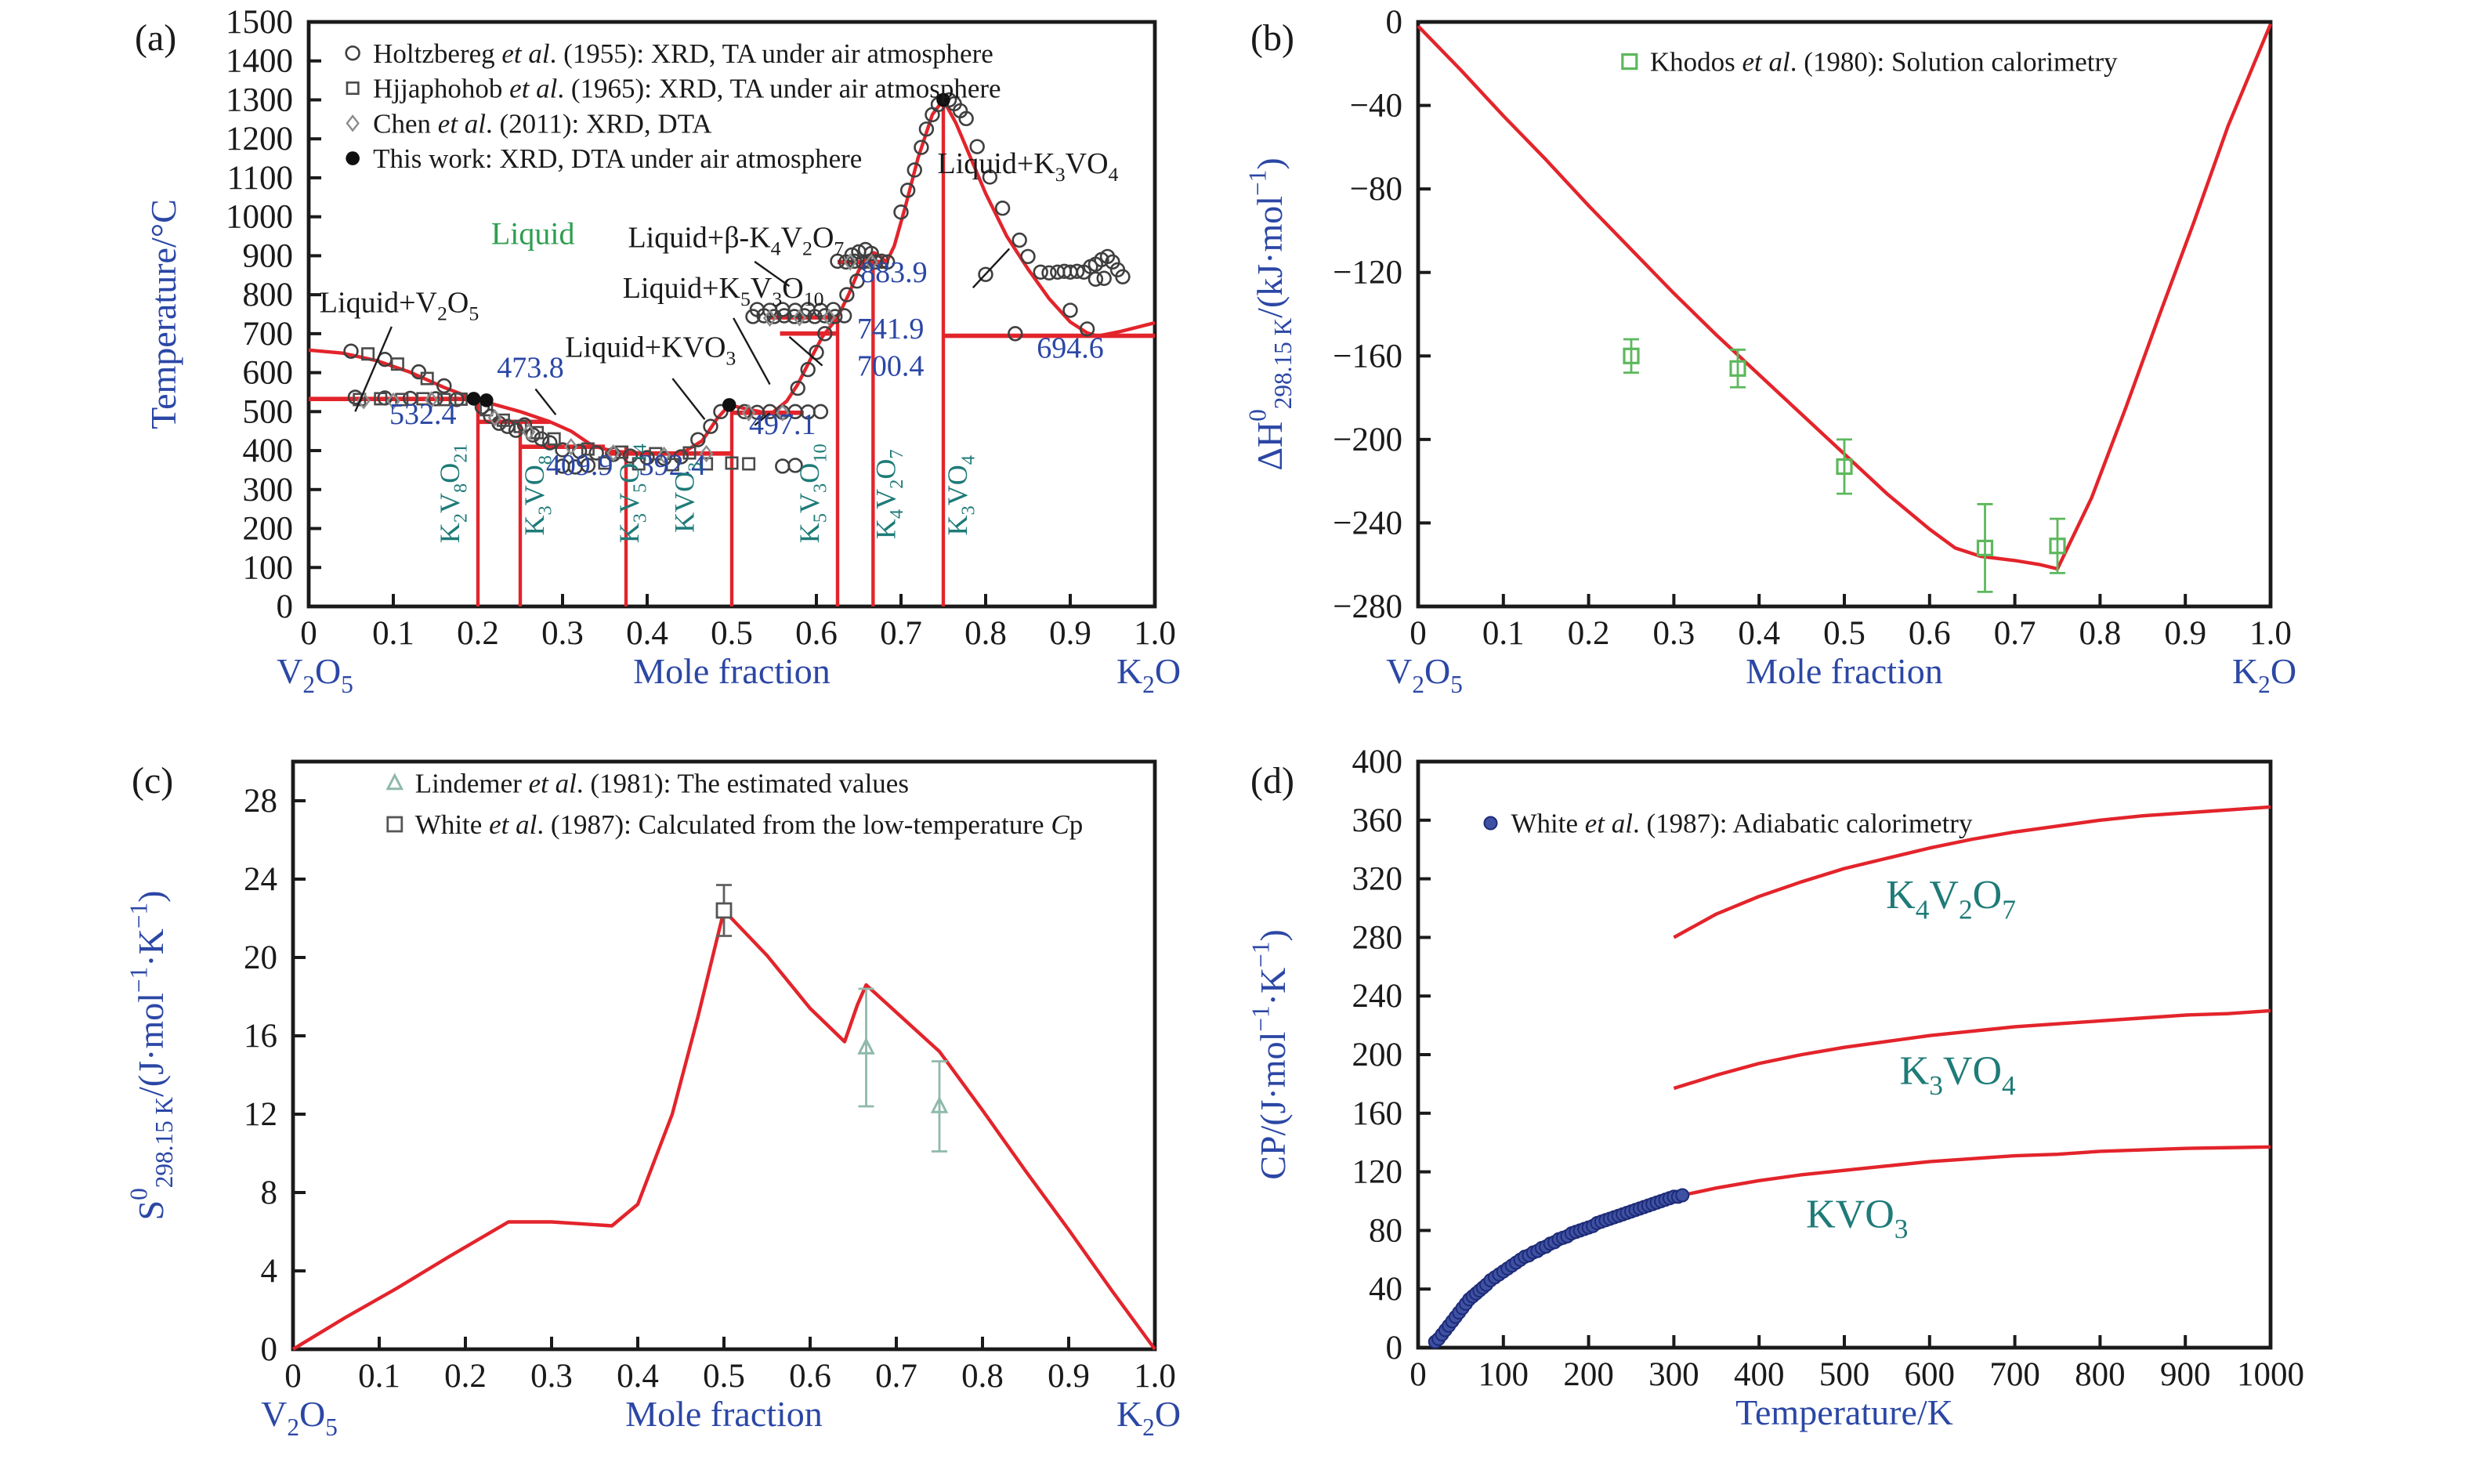 The image size is (2468, 1484). I want to click on panel-a-ytick: 0, so click(285, 606).